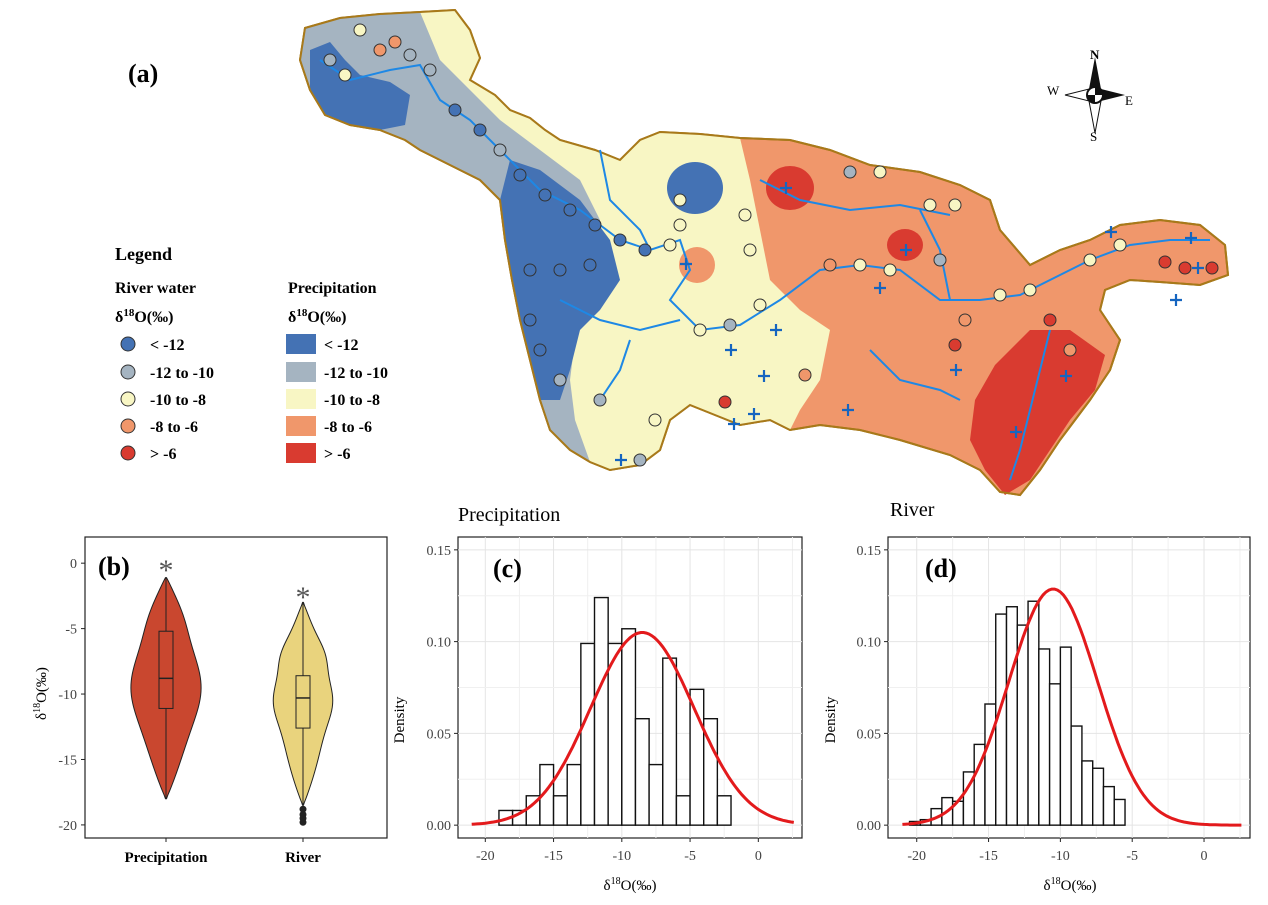 This screenshot has width=1268, height=905. I want to click on hist-precip-ticks: -20 -15 -10 -5 0 0.00 0.05 0.10 0.15, so click(594, 704).